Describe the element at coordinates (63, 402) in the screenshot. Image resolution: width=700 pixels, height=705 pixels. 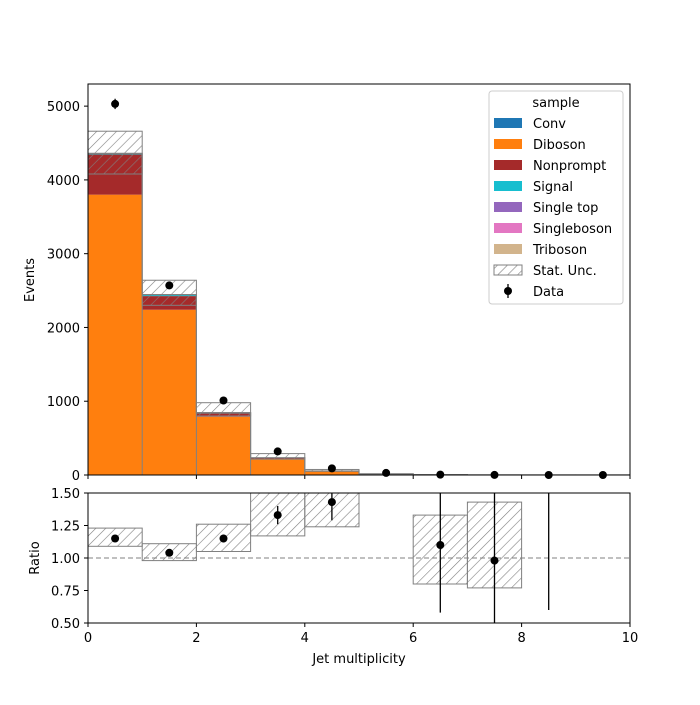
I see `y-tick-label: 1000` at that location.